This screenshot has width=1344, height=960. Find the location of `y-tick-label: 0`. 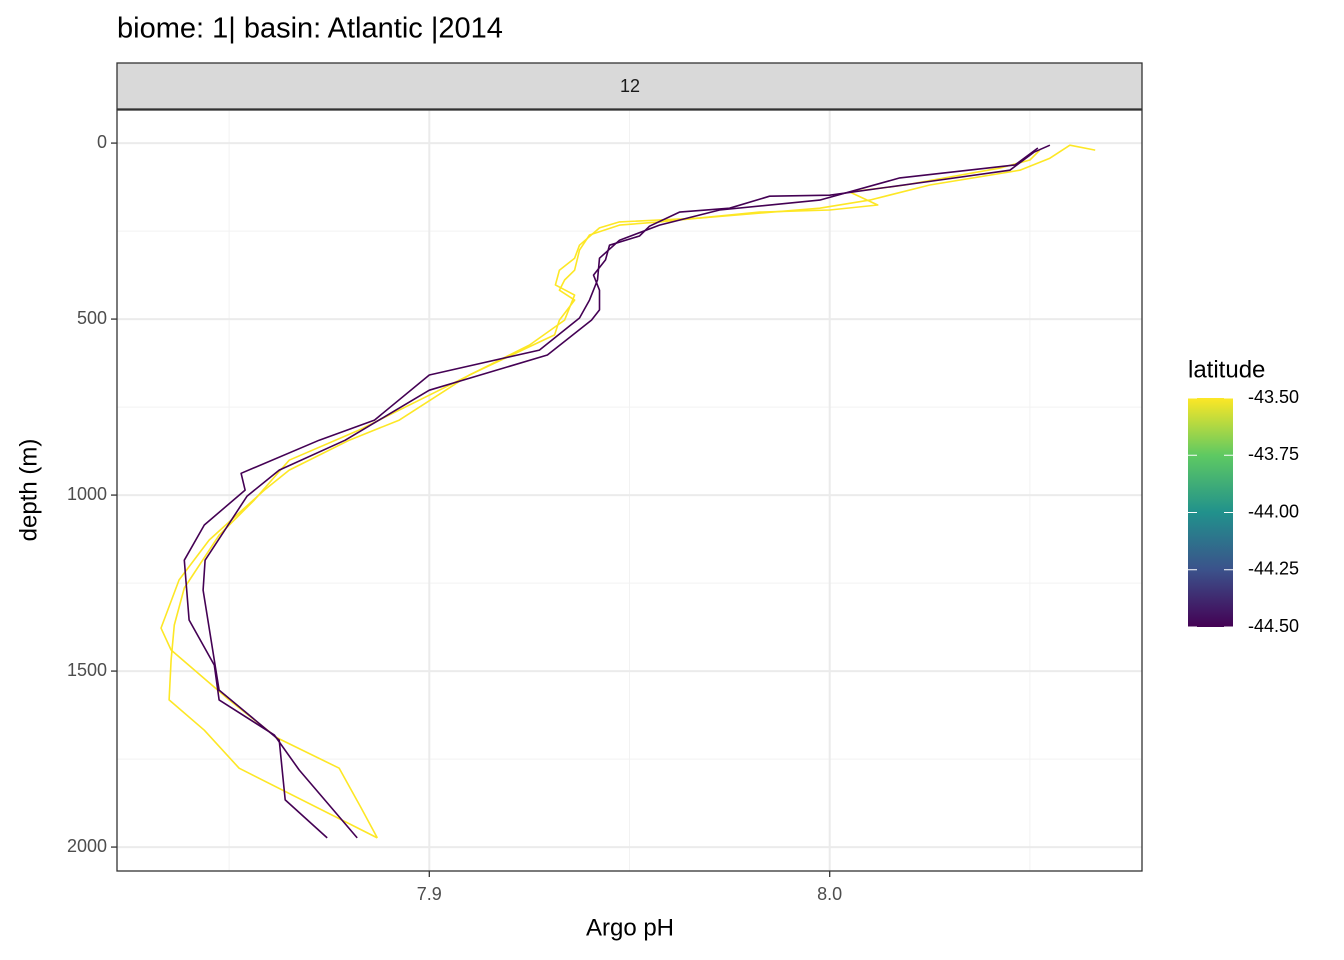

y-tick-label: 0 is located at coordinates (102, 142).